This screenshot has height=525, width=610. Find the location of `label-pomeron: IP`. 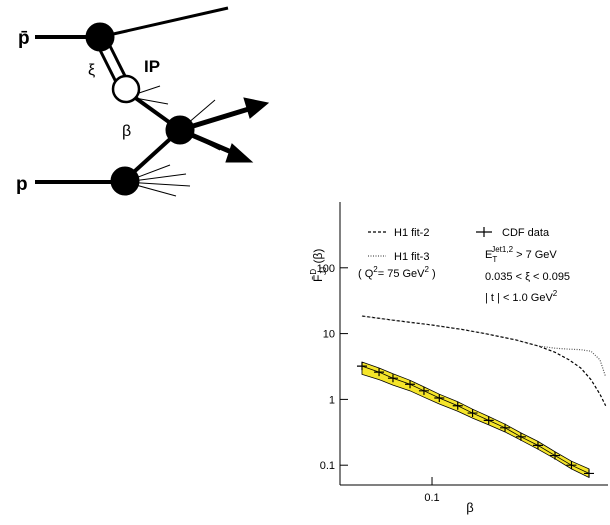

label-pomeron: IP is located at coordinates (152, 66).